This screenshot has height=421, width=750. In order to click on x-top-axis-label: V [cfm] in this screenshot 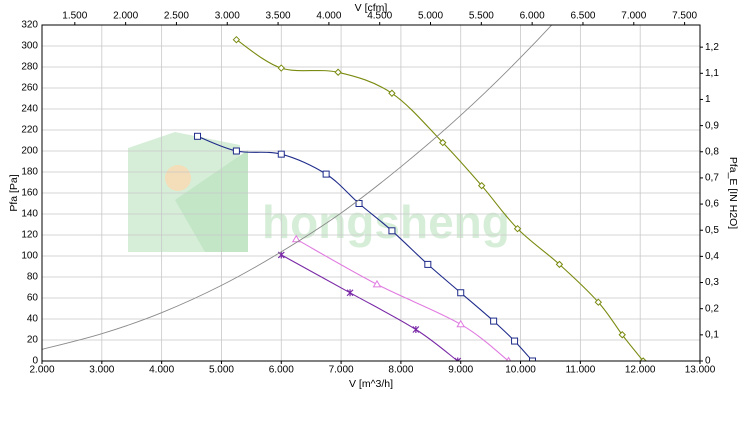, I will do `click(371, 8)`.